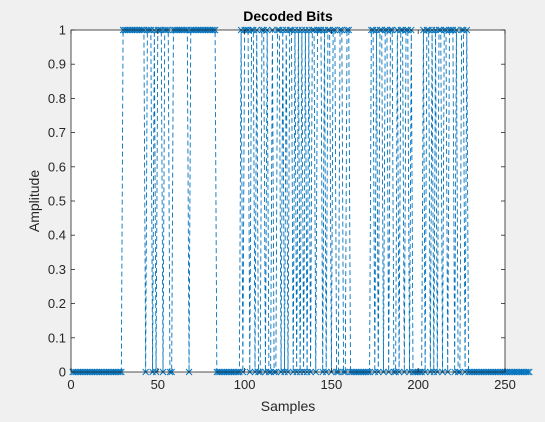 The image size is (545, 422). I want to click on y-tick-label: 0.1, so click(57, 337).